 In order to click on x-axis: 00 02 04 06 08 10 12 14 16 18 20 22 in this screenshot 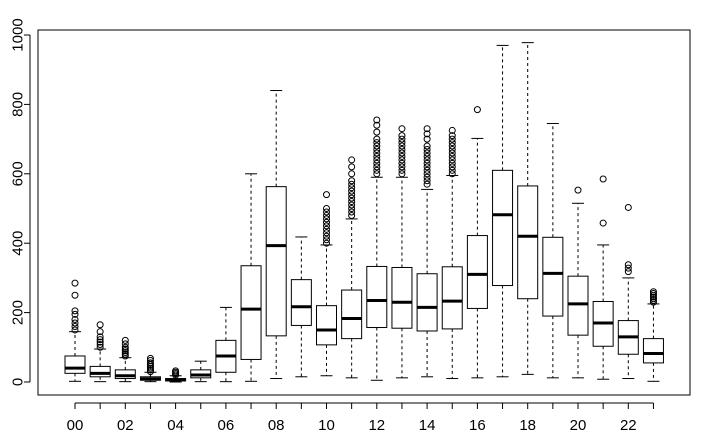, I will do `click(360, 417)`.